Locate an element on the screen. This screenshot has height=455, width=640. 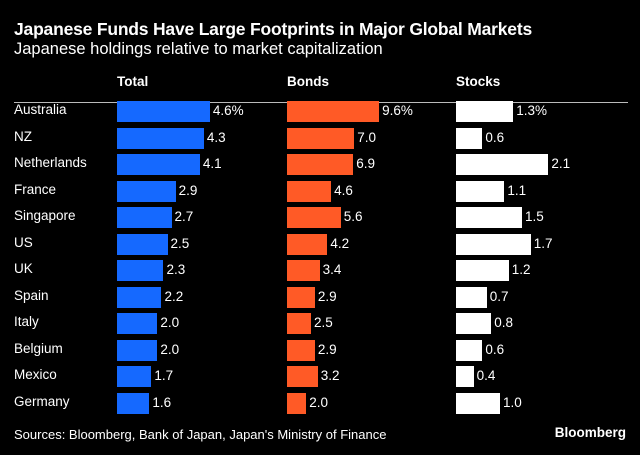
column-header-total: Total is located at coordinates (133, 81).